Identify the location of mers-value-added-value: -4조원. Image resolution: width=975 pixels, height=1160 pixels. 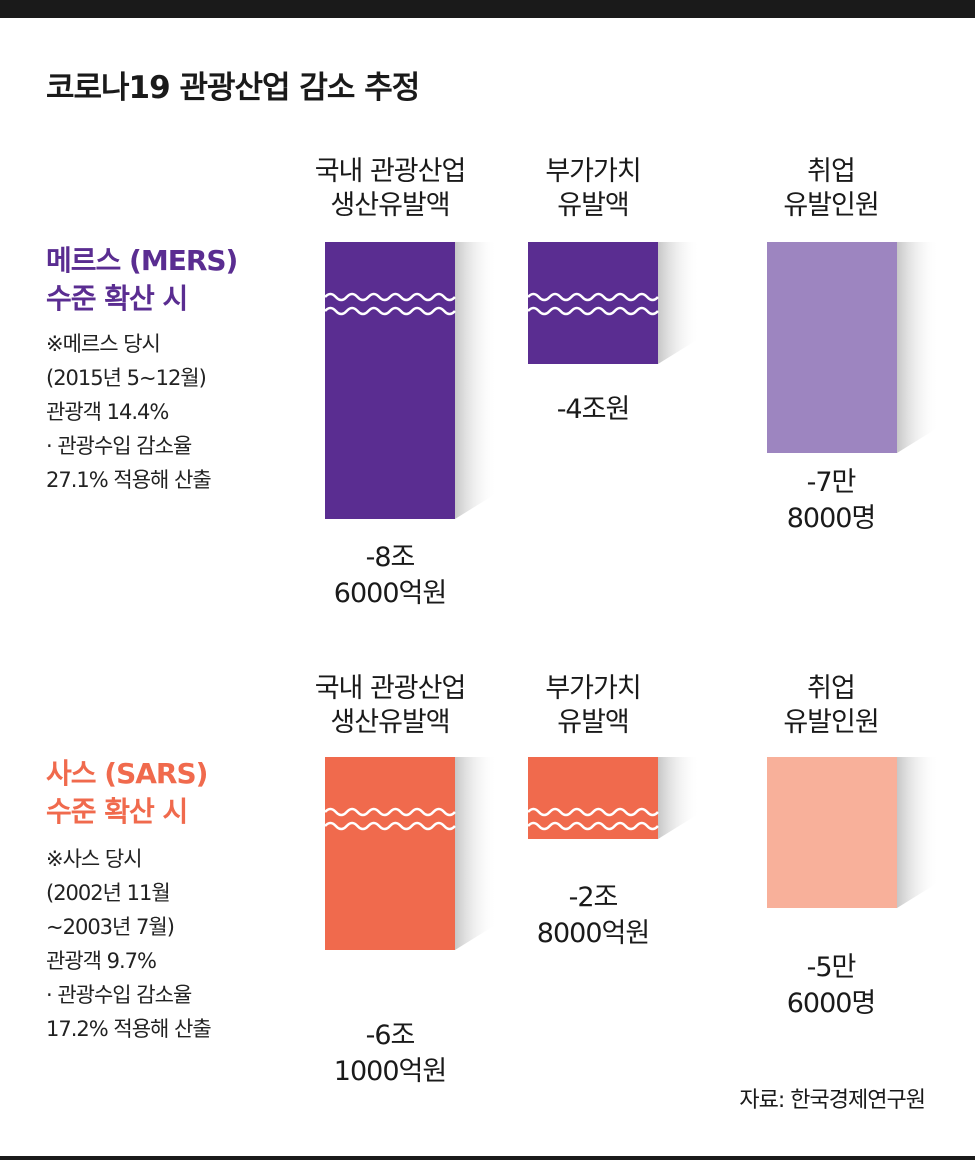
(593, 410).